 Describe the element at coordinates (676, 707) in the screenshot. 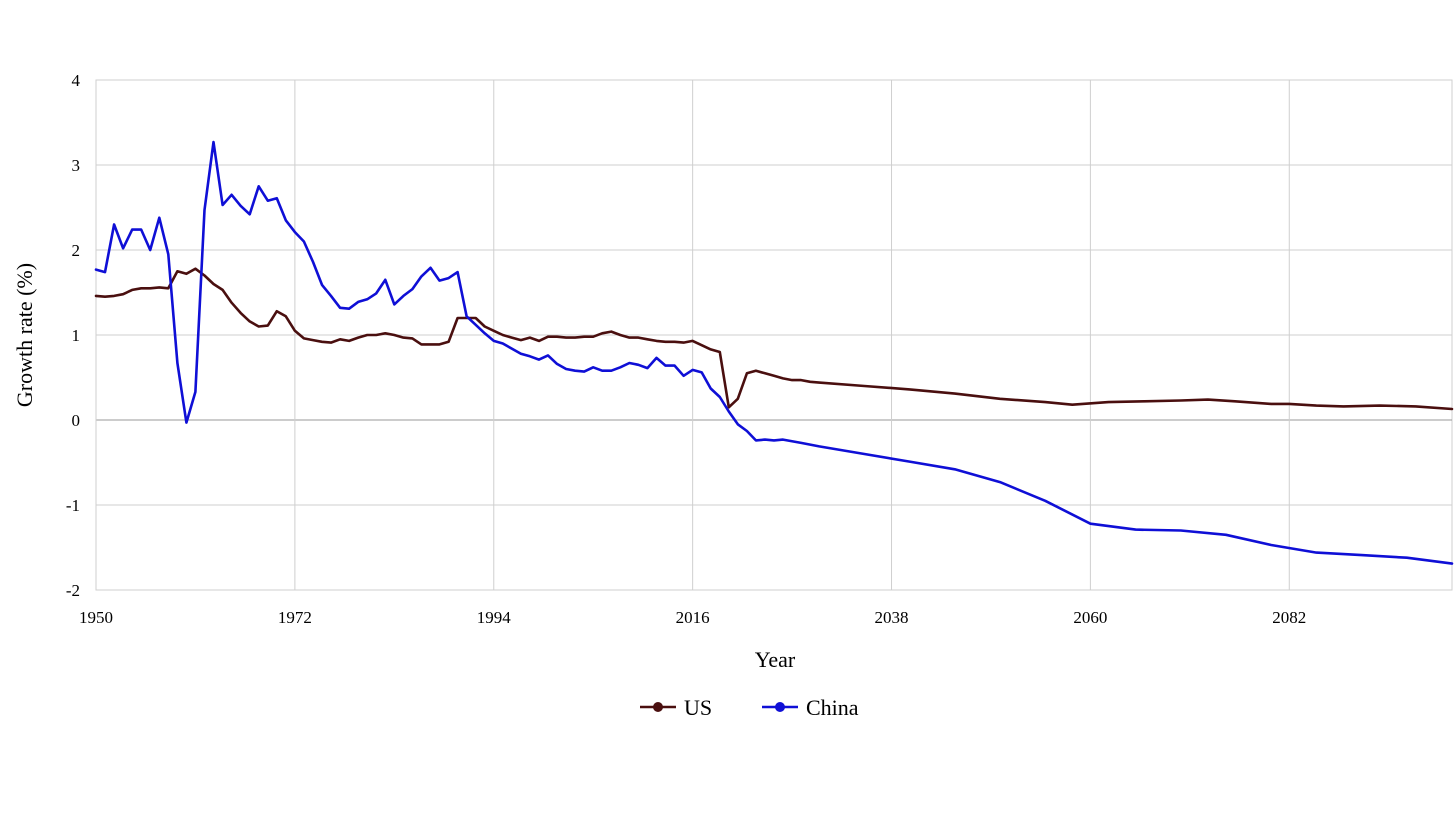

I see `legend-item-us: US` at that location.